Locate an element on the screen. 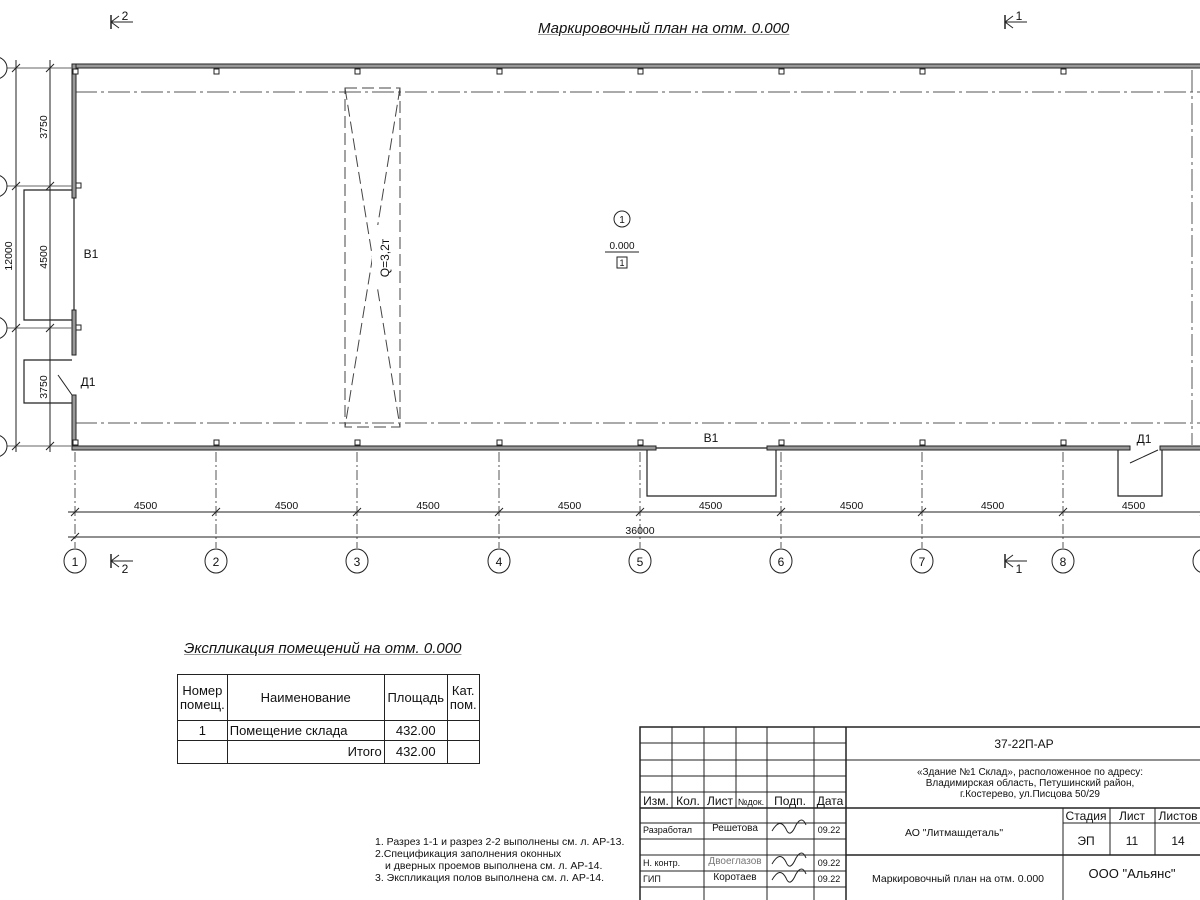  total-dimension: 36000 is located at coordinates (639, 531).